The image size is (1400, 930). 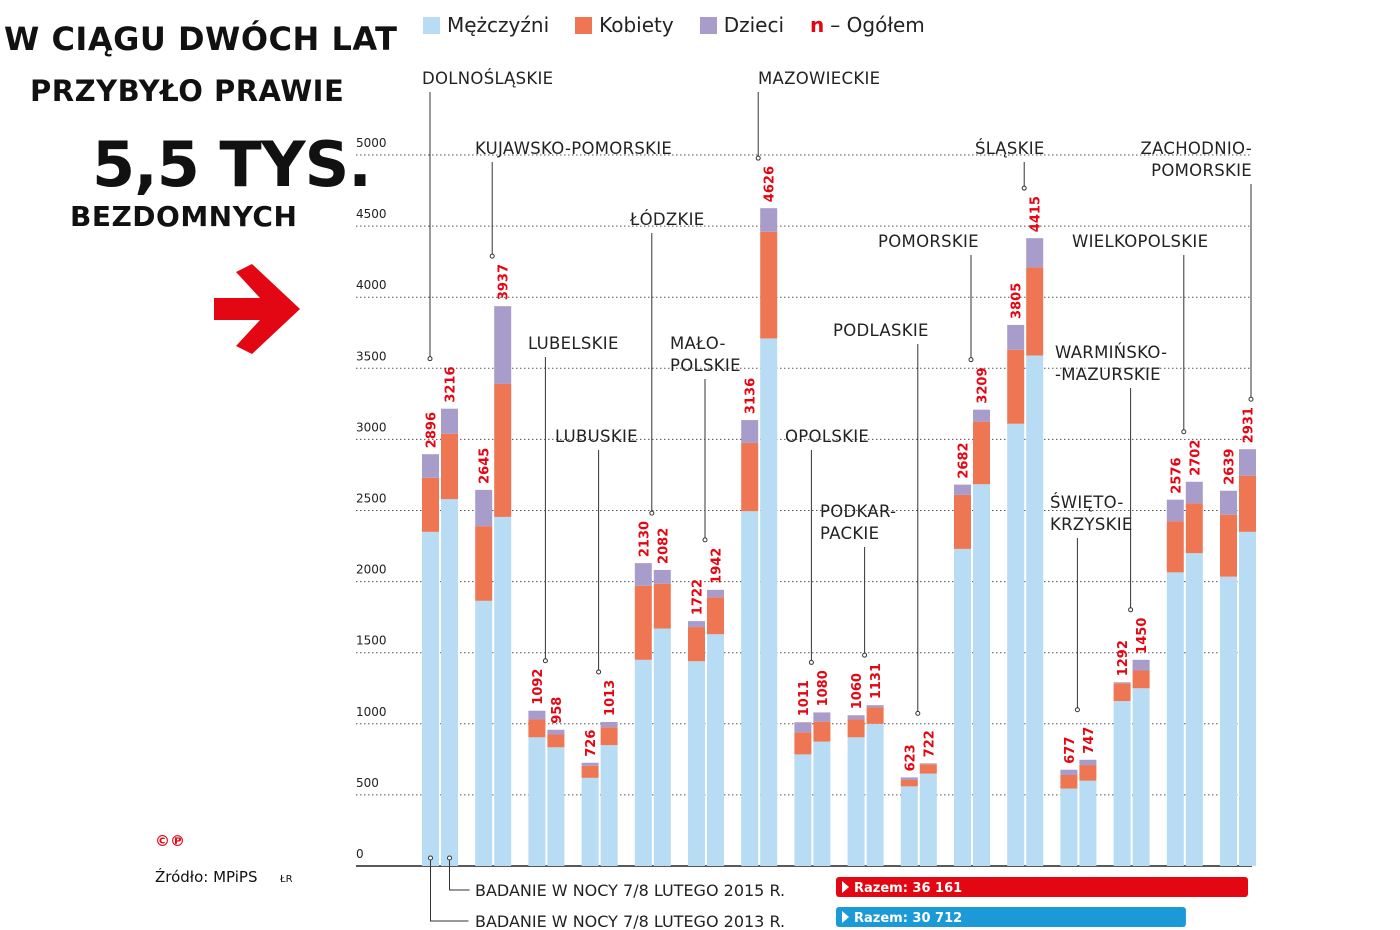 What do you see at coordinates (371, 285) in the screenshot?
I see `y-tick-label: 4000` at bounding box center [371, 285].